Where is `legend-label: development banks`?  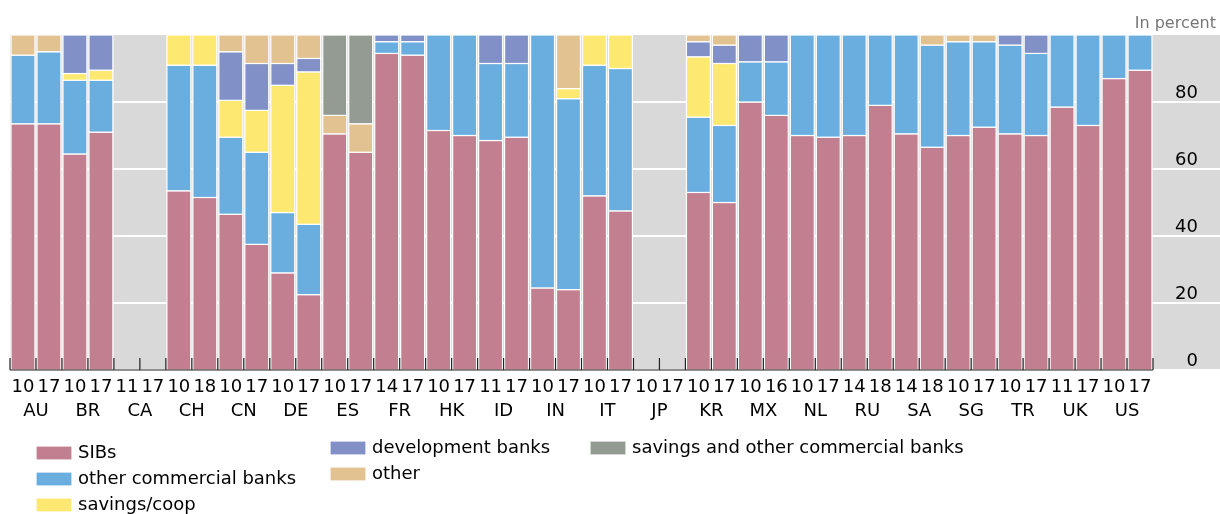 legend-label: development banks is located at coordinates (461, 446).